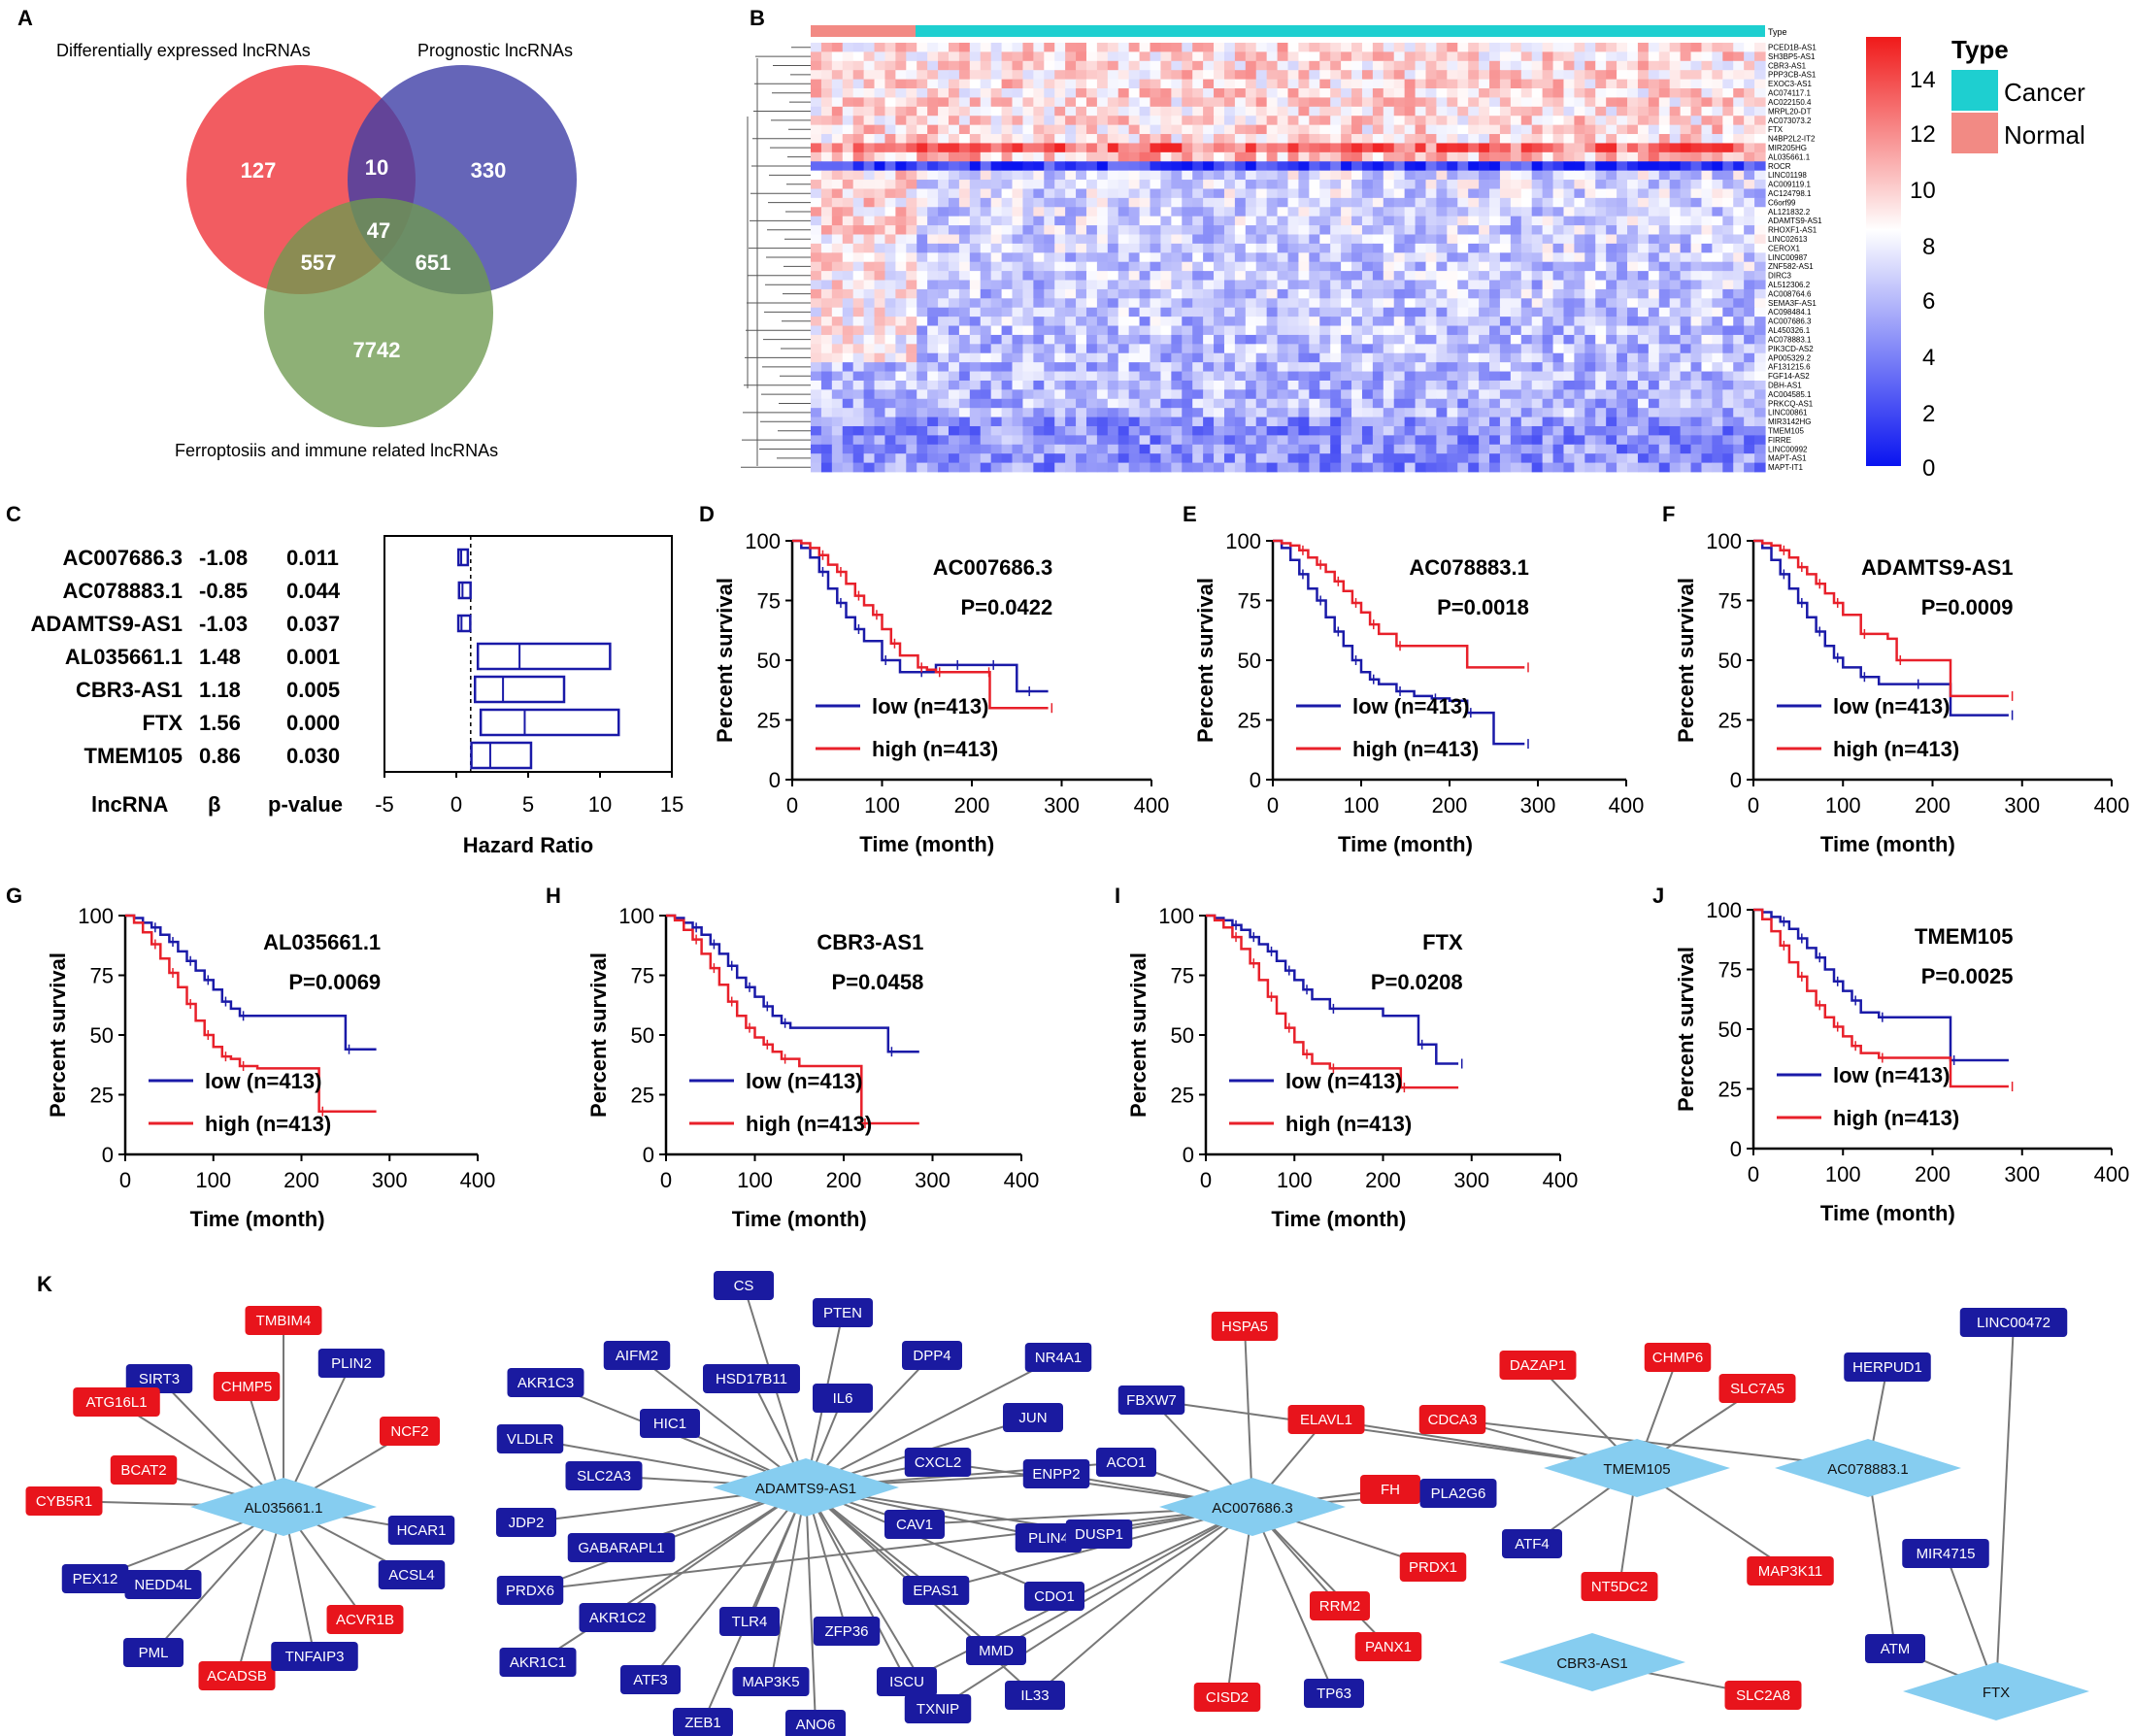  Describe the element at coordinates (1182, 976) in the screenshot. I see `km-y-tick-label: 75` at that location.